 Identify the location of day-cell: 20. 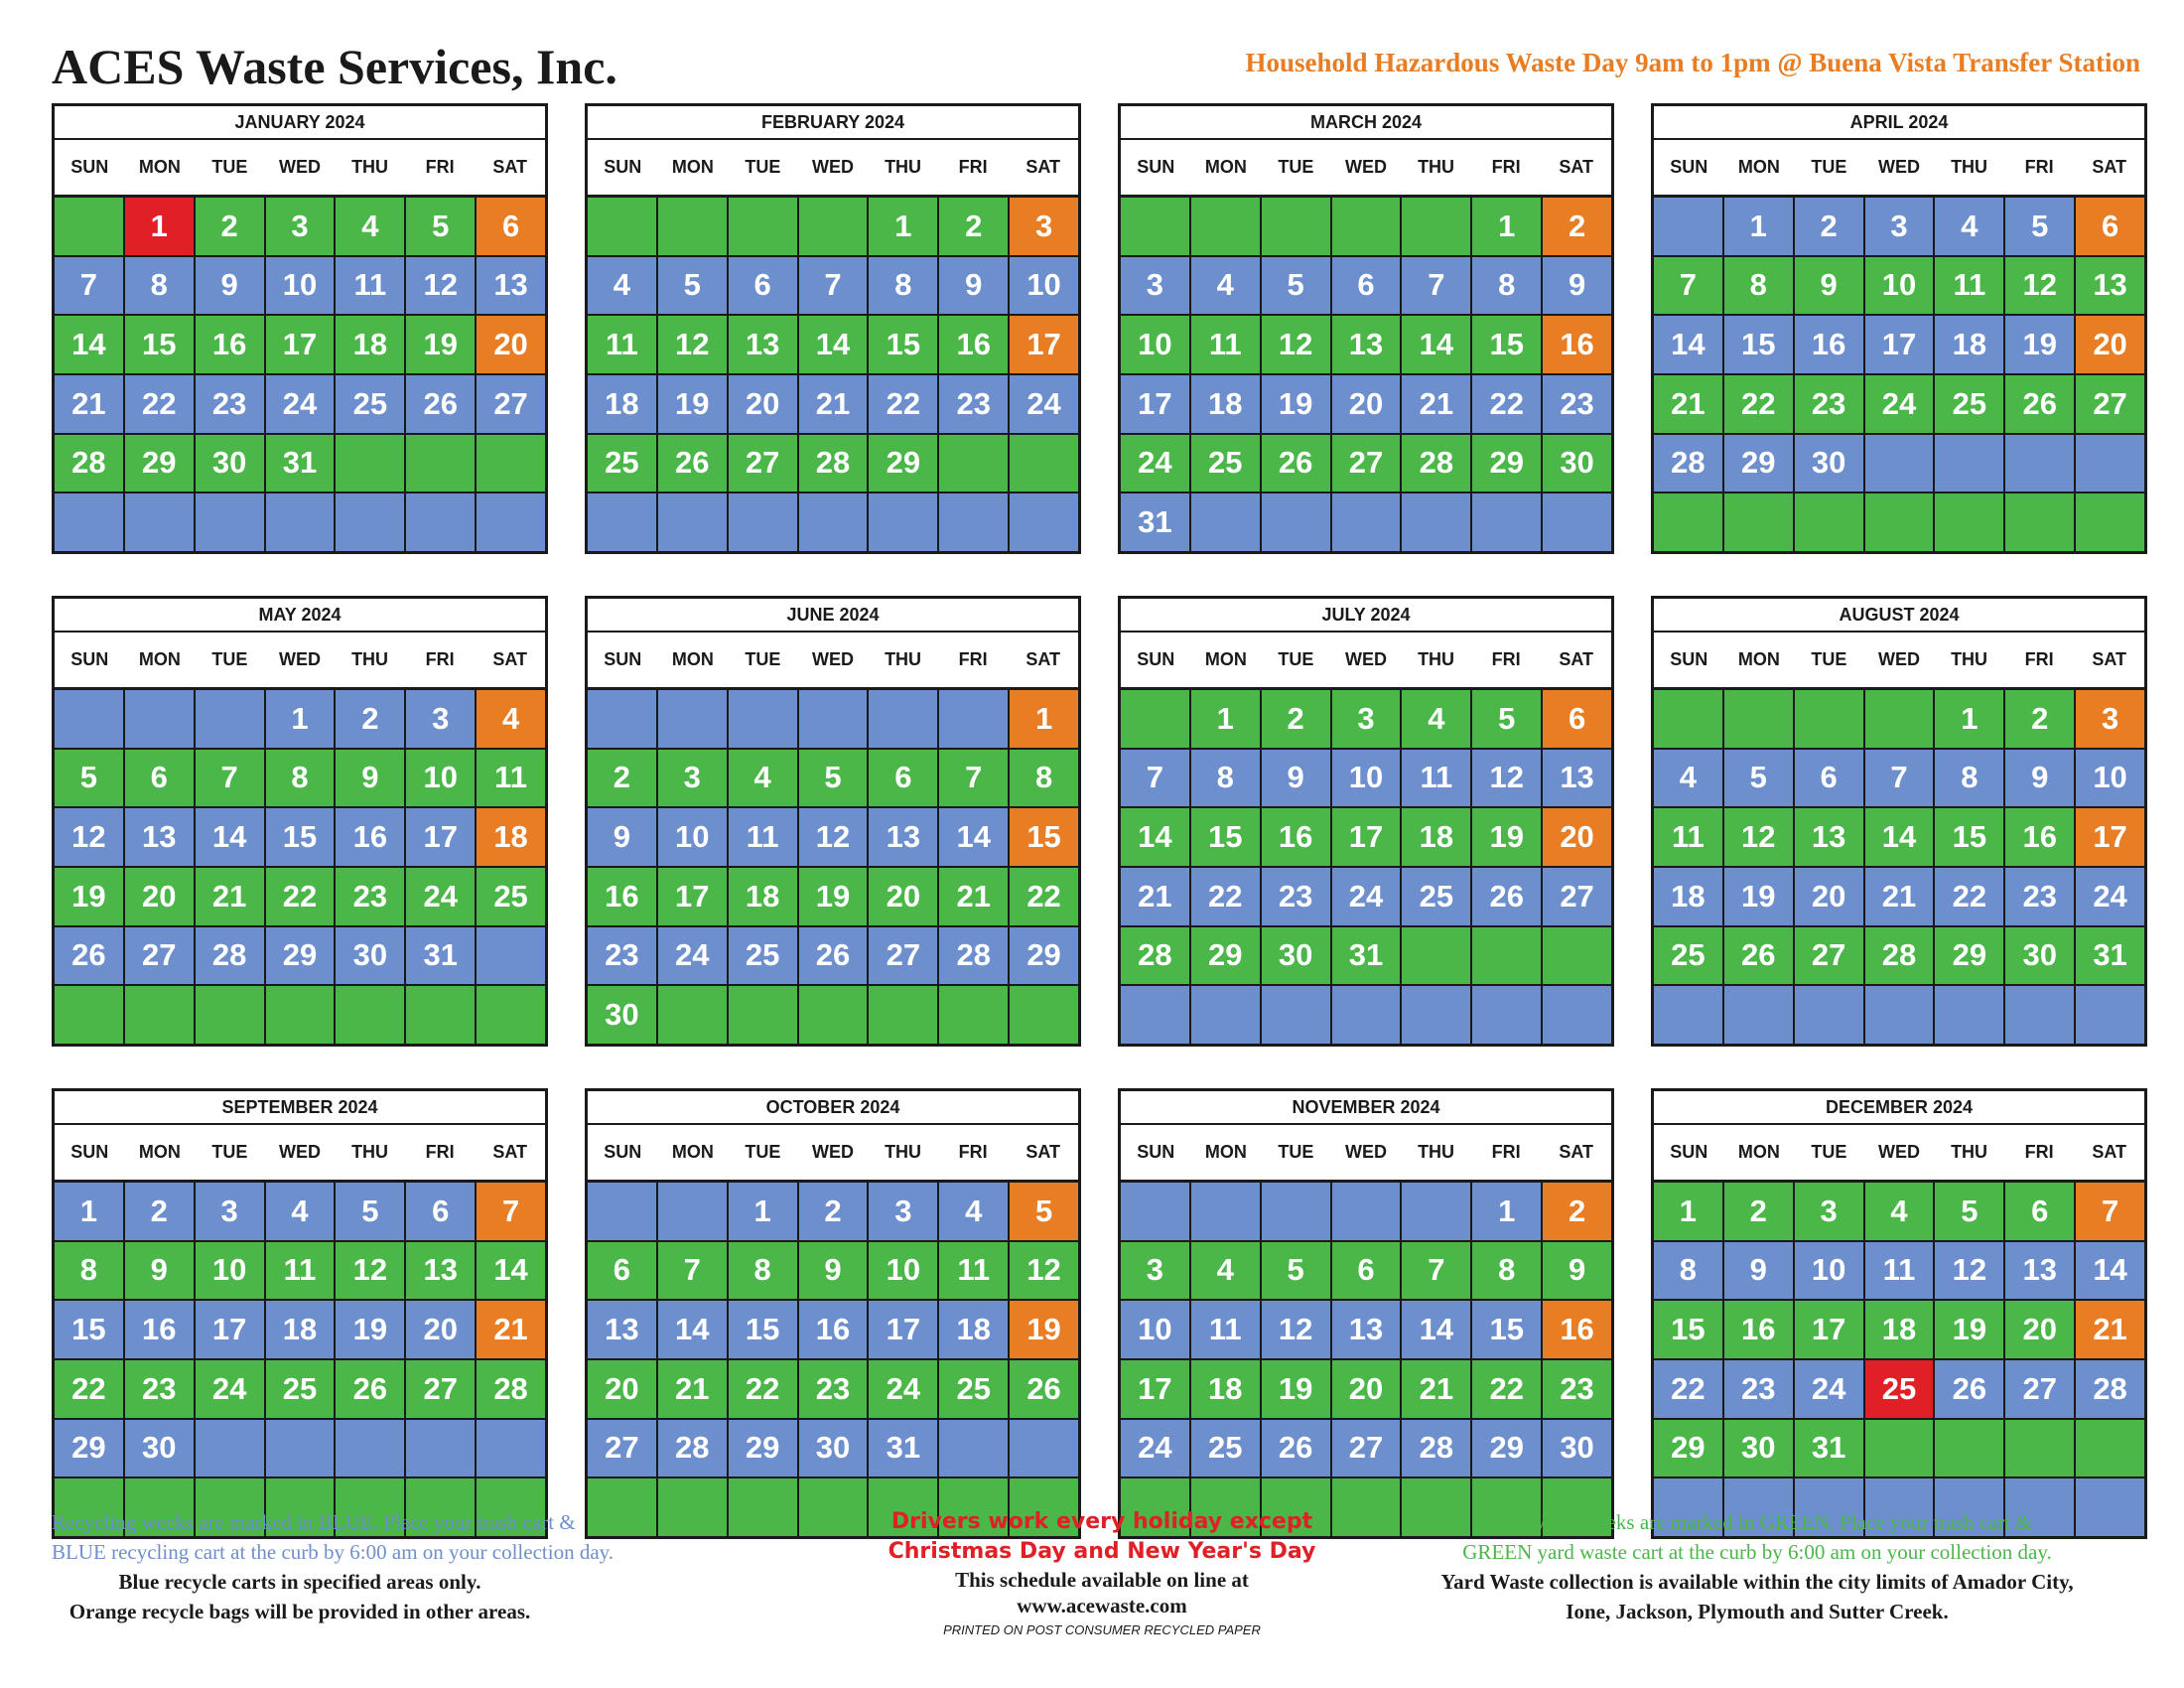
(511, 344).